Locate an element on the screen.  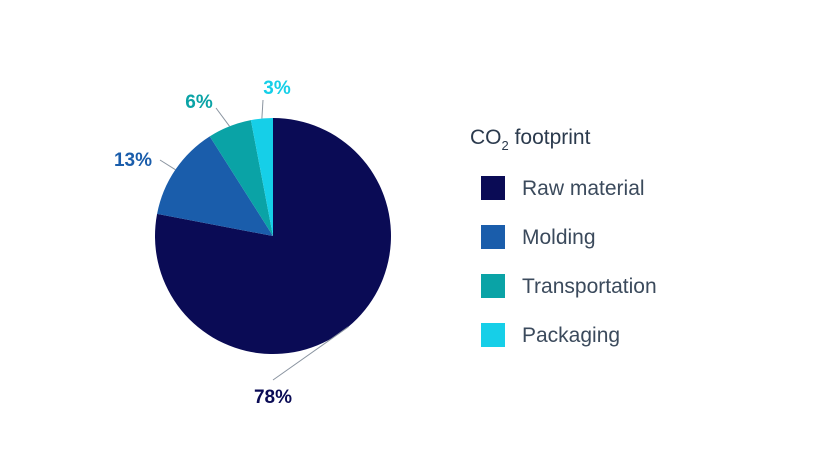
pie-slice-raw-material is located at coordinates (272, 236).